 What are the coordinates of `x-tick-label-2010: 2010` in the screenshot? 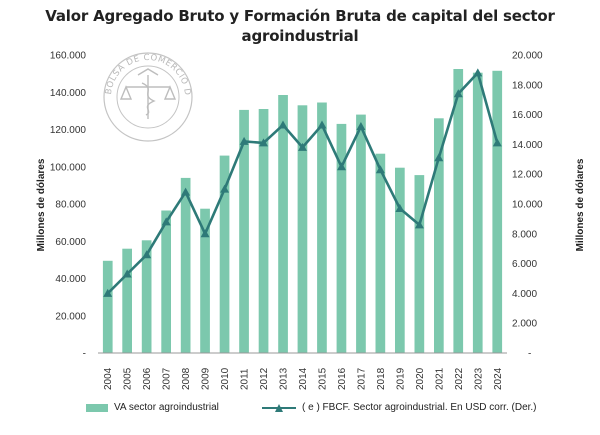 It's located at (225, 378).